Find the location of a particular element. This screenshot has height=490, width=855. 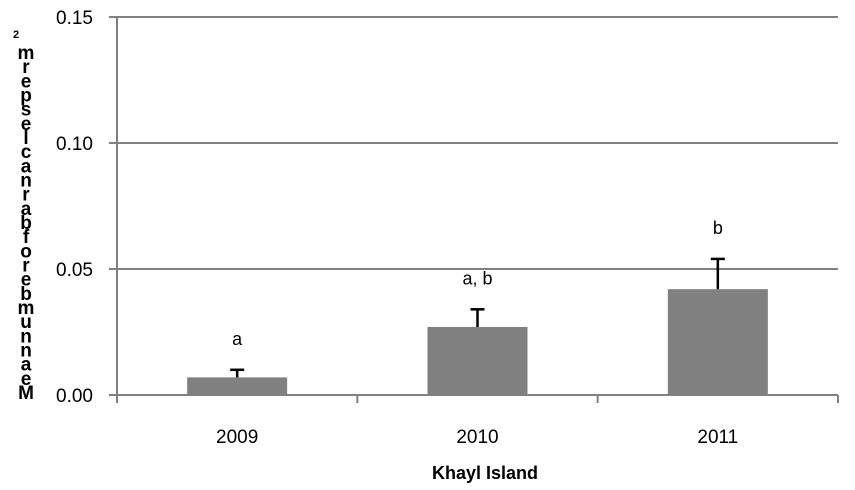

data-label: b is located at coordinates (718, 228).